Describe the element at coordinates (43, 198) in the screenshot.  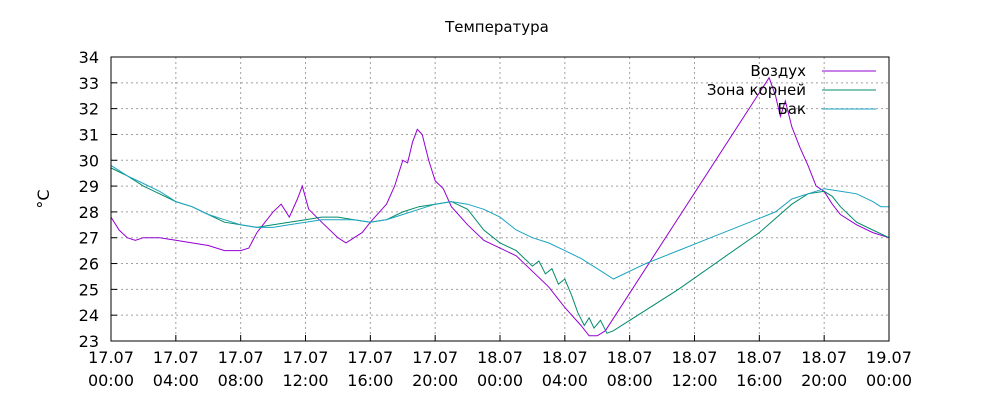
I see `y-axis-label: °C` at that location.